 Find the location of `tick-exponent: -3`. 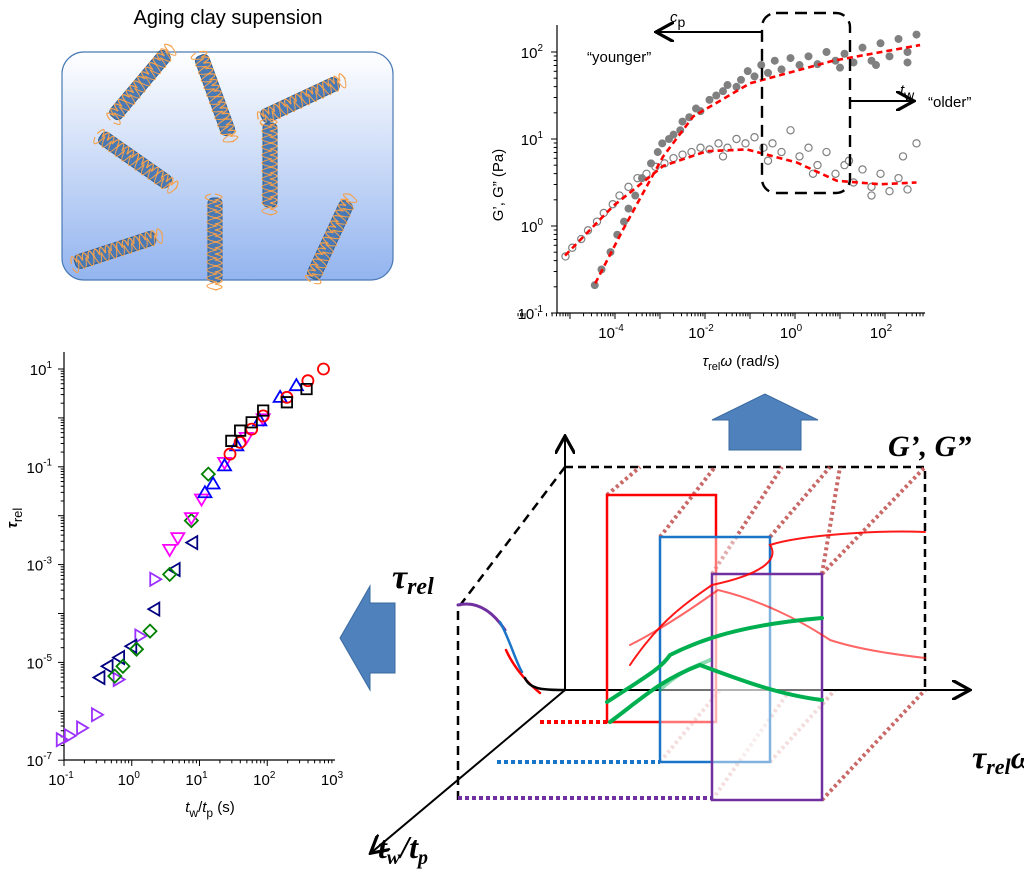

tick-exponent: -3 is located at coordinates (47, 560).